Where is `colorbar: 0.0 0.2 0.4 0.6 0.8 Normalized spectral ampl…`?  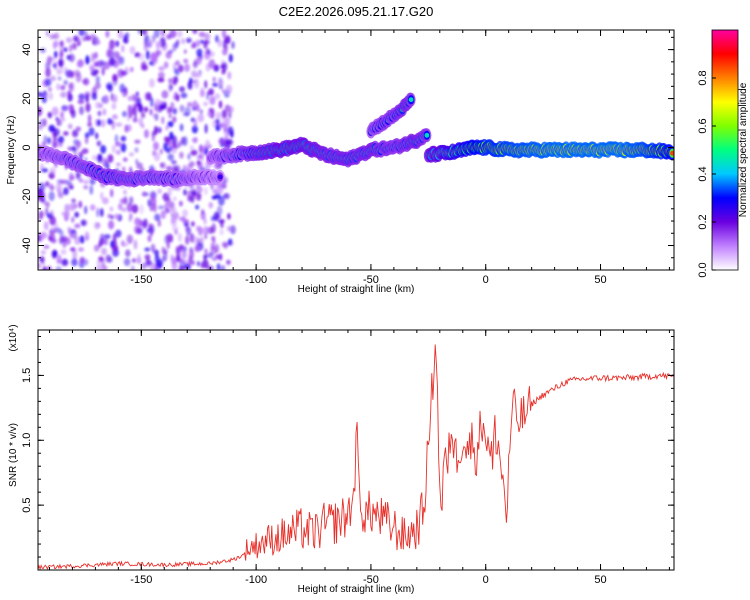 colorbar: 0.0 0.2 0.4 0.6 0.8 Normalized spectral ampl… is located at coordinates (723, 153).